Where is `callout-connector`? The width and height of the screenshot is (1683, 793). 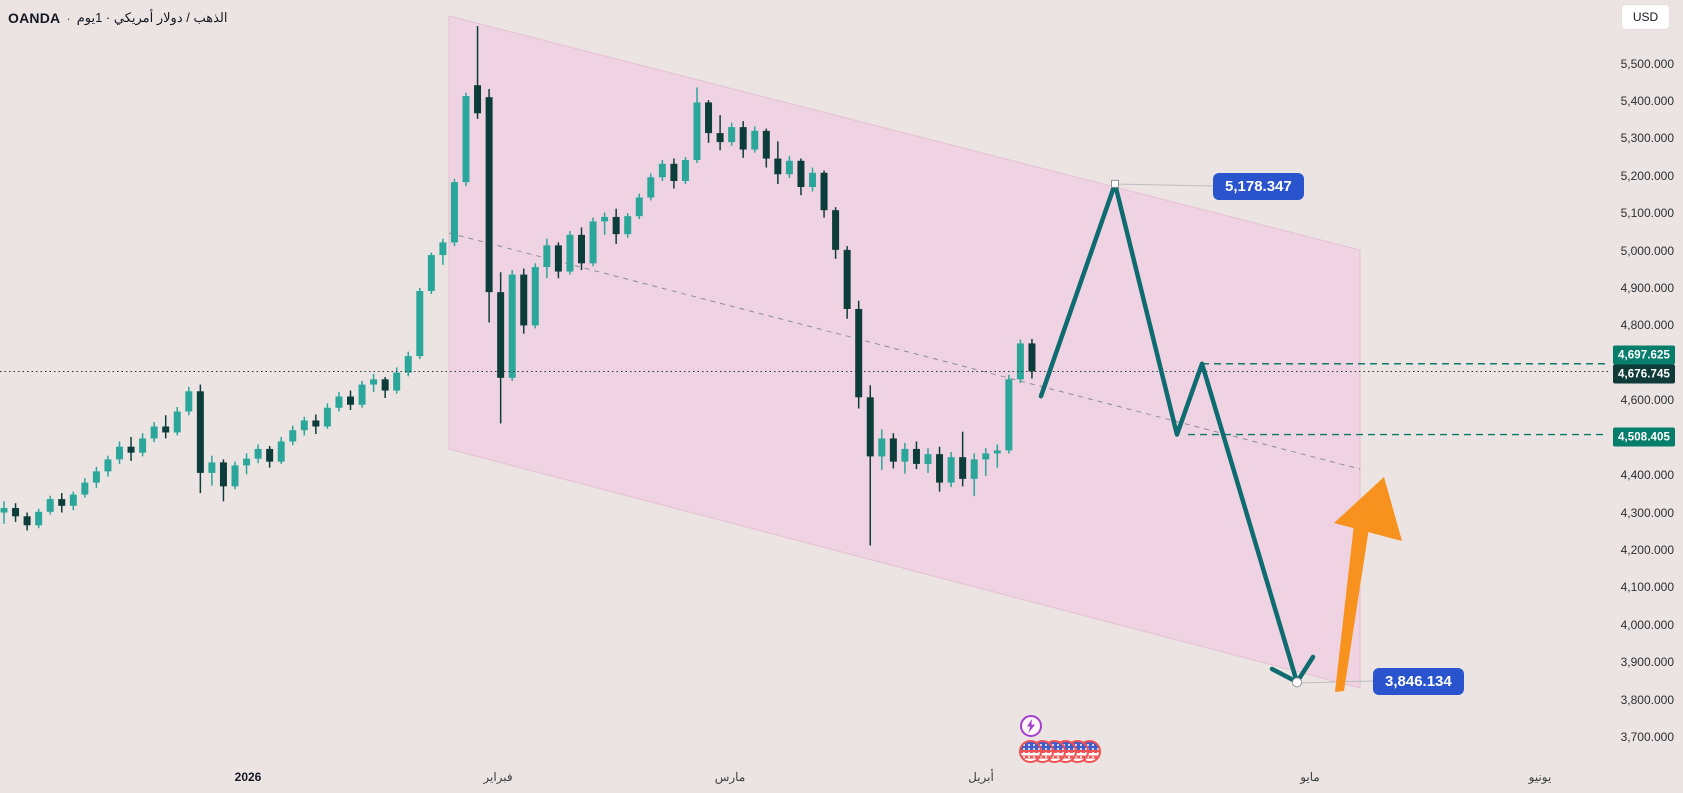
callout-connector is located at coordinates (1335, 682).